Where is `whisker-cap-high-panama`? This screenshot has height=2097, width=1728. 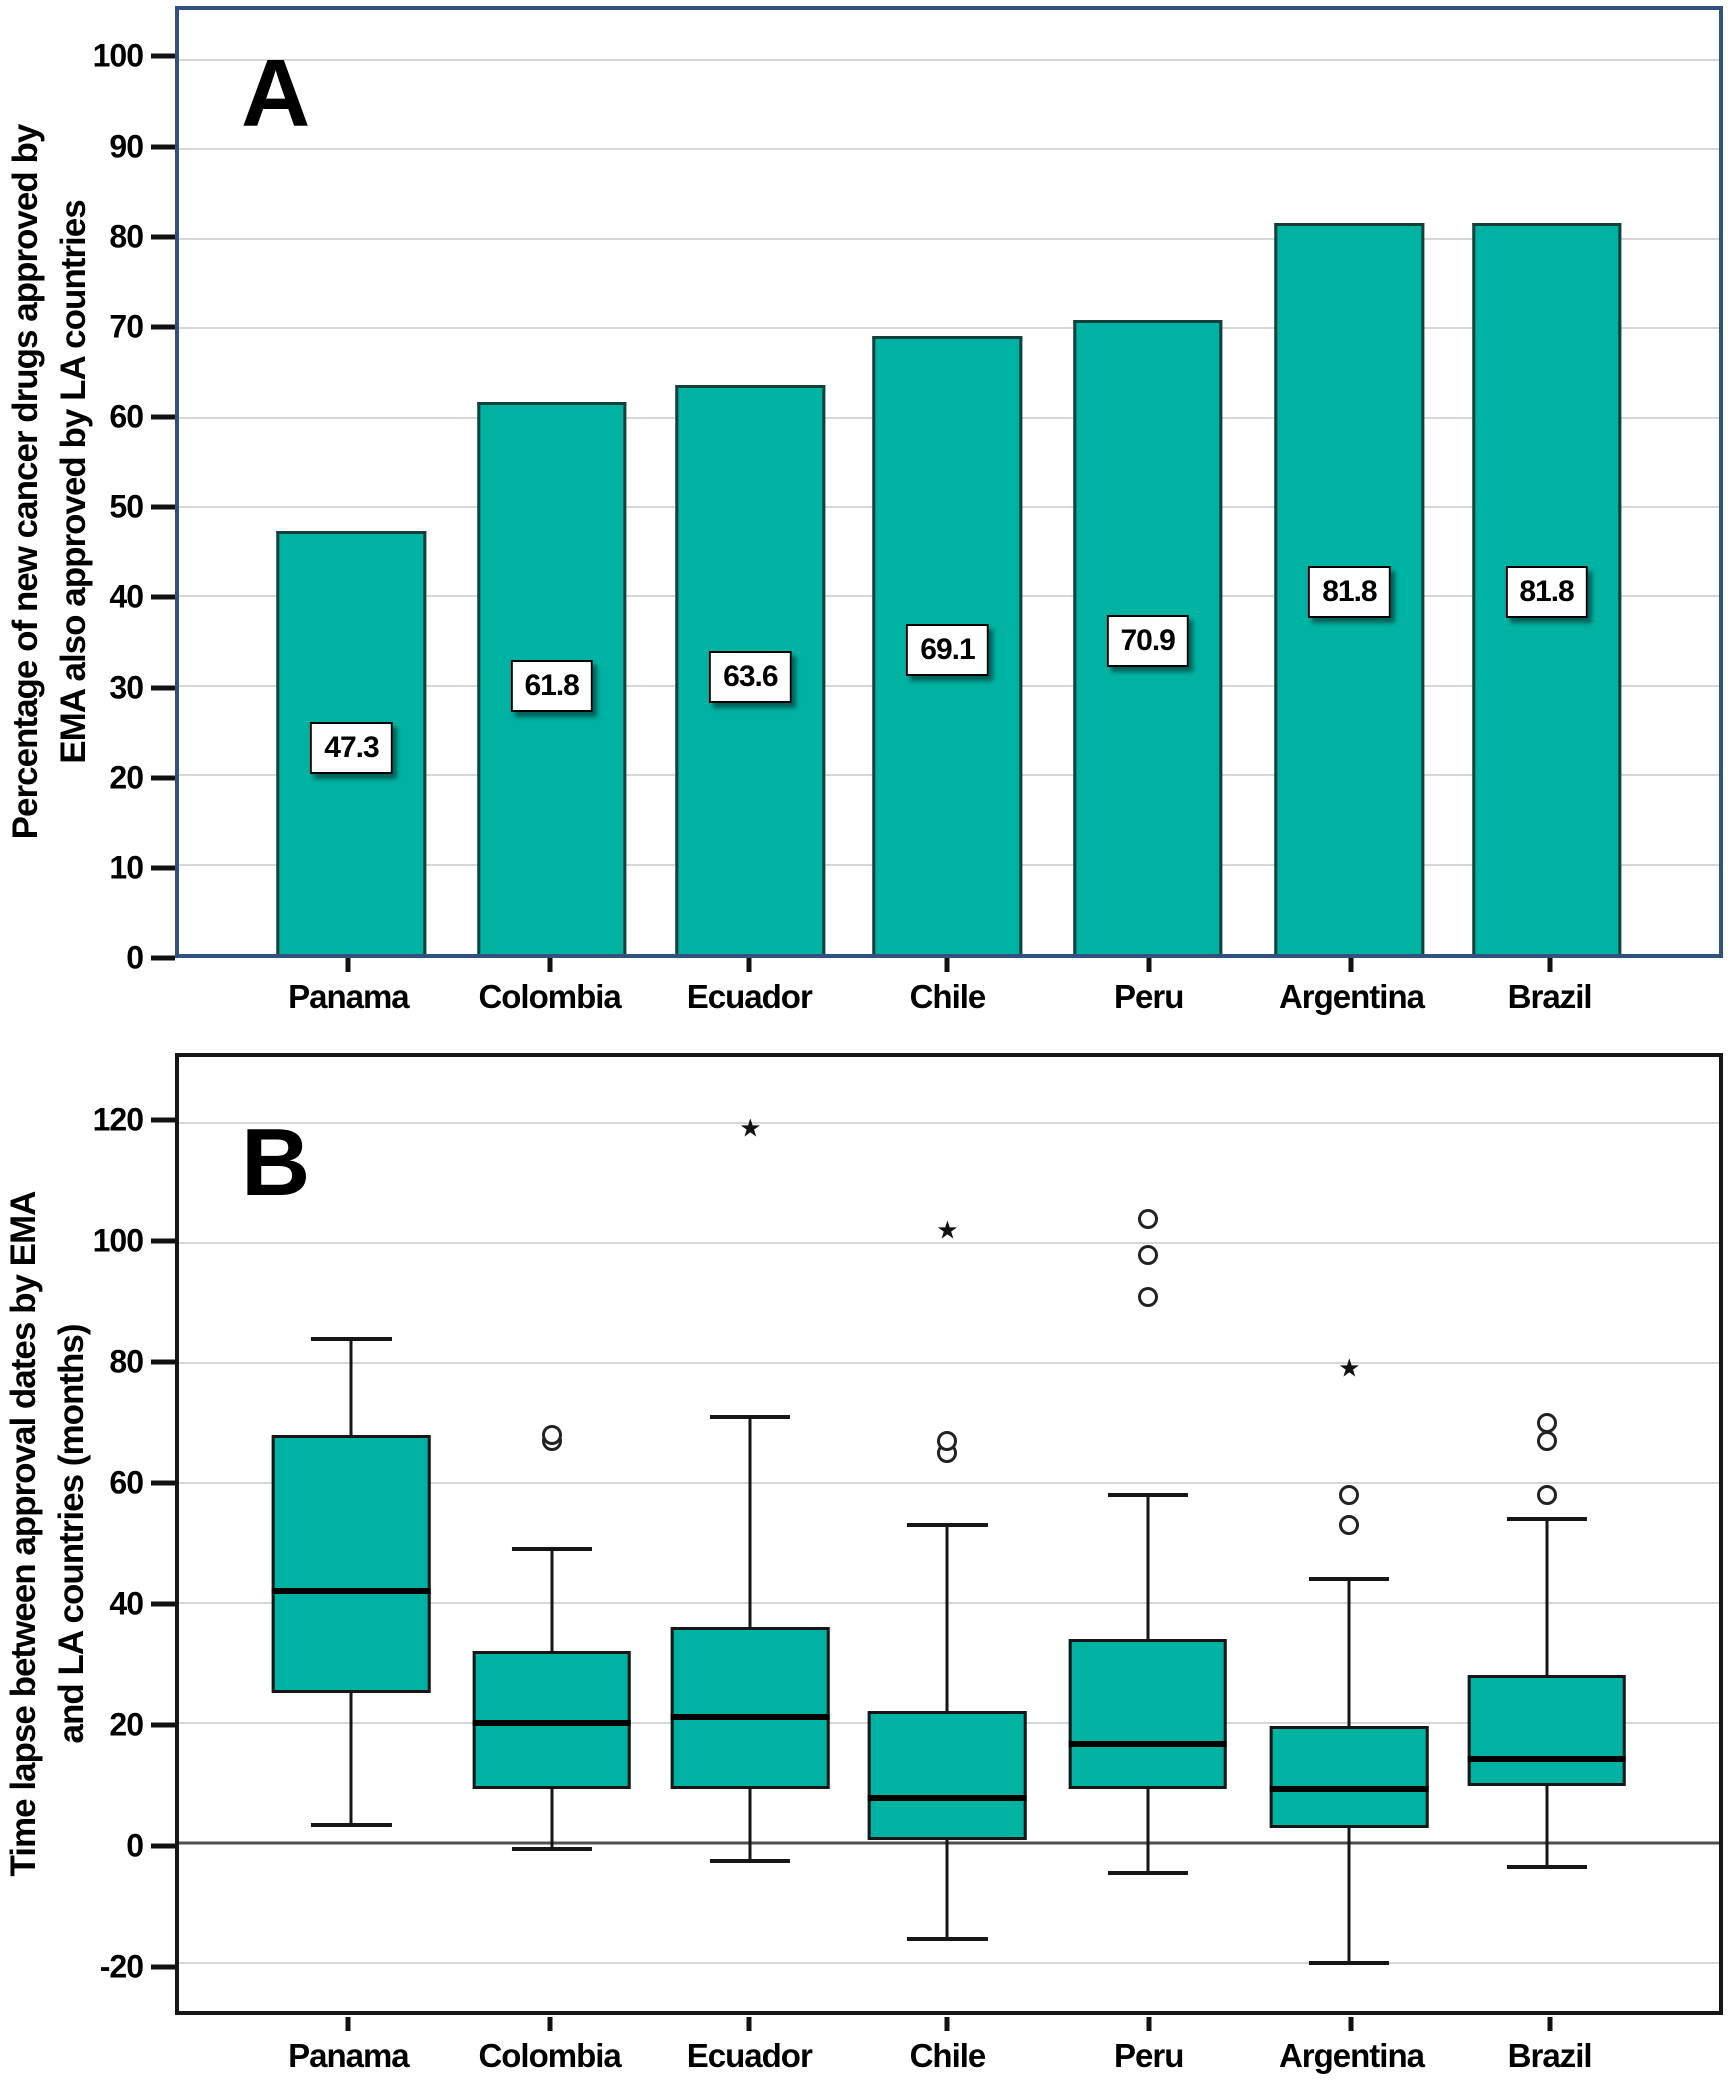
whisker-cap-high-panama is located at coordinates (351, 1339).